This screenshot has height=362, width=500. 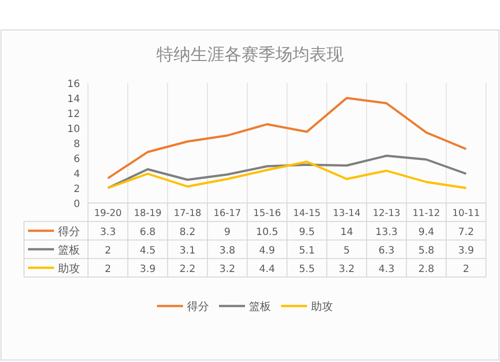 What do you see at coordinates (188, 269) in the screenshot?
I see `data-label: 2.2` at bounding box center [188, 269].